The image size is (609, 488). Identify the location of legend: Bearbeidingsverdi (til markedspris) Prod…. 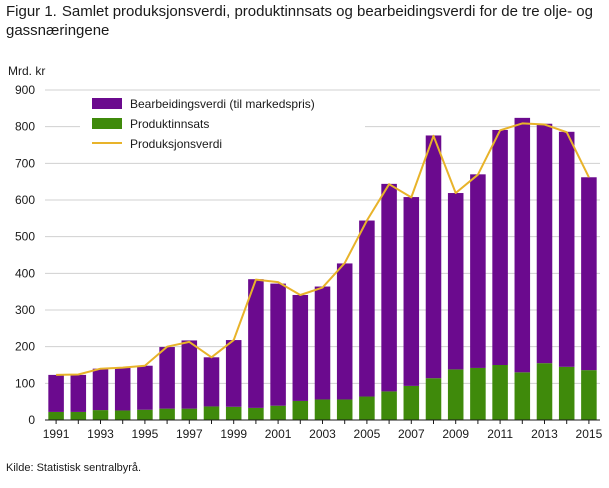
(222, 126).